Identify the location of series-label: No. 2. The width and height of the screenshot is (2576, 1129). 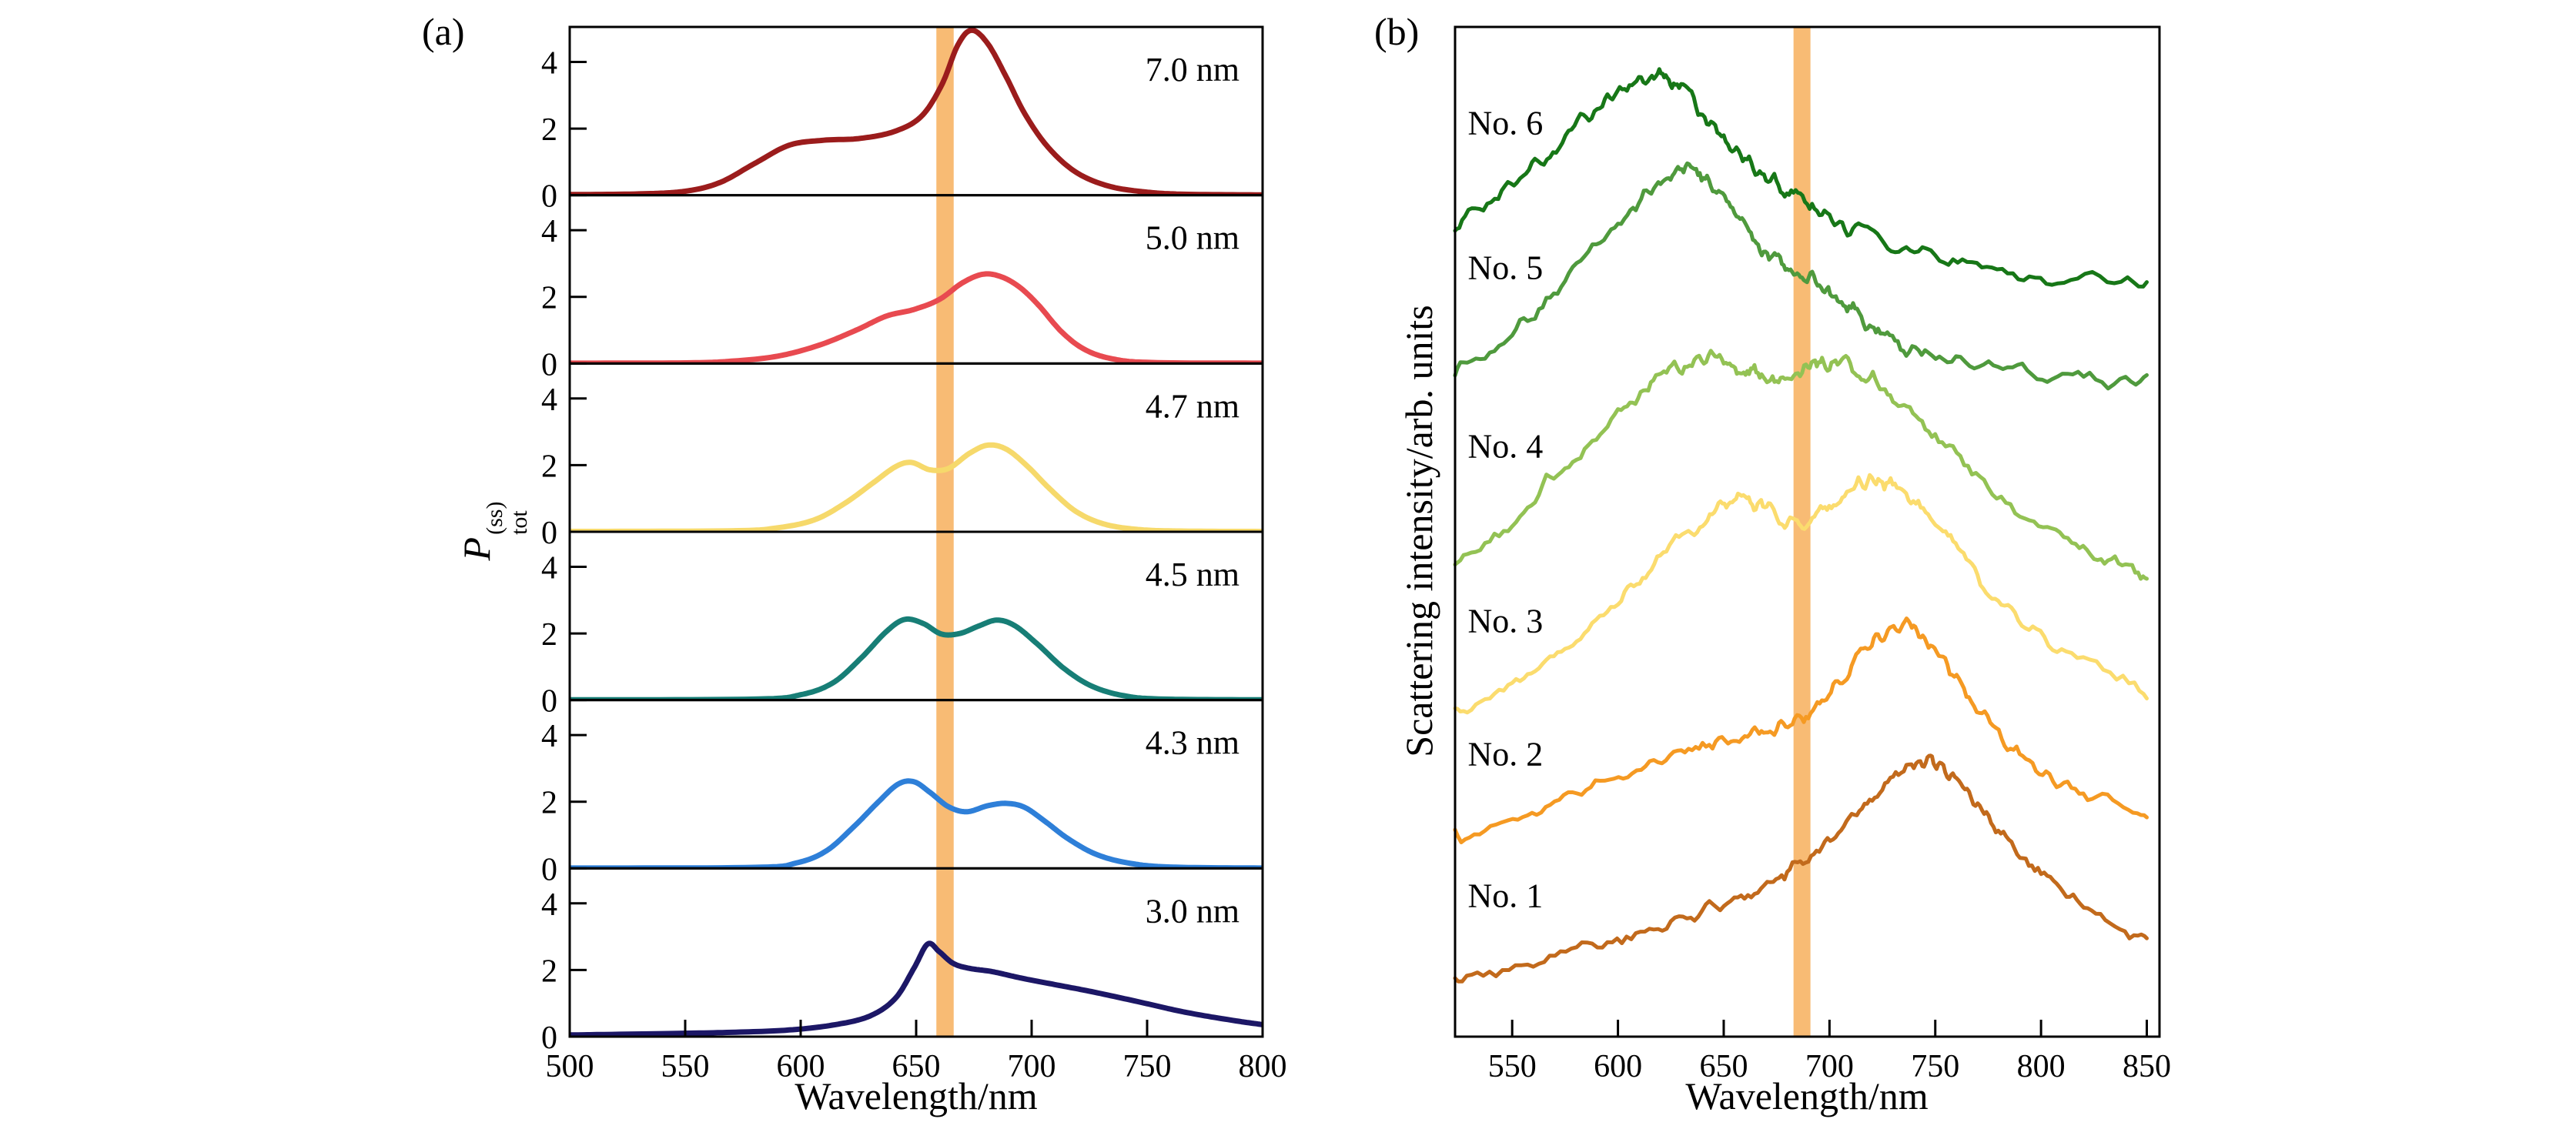
(1505, 754).